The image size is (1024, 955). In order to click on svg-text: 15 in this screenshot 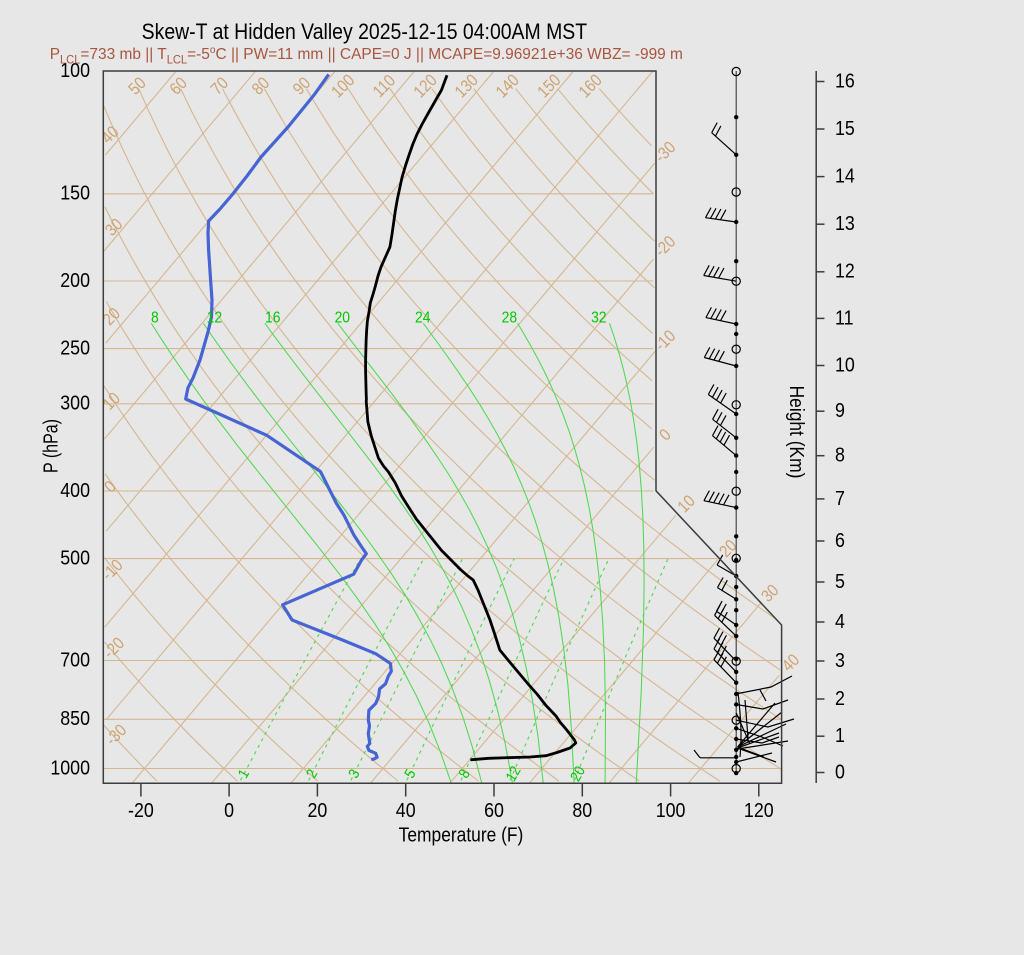, I will do `click(845, 129)`.